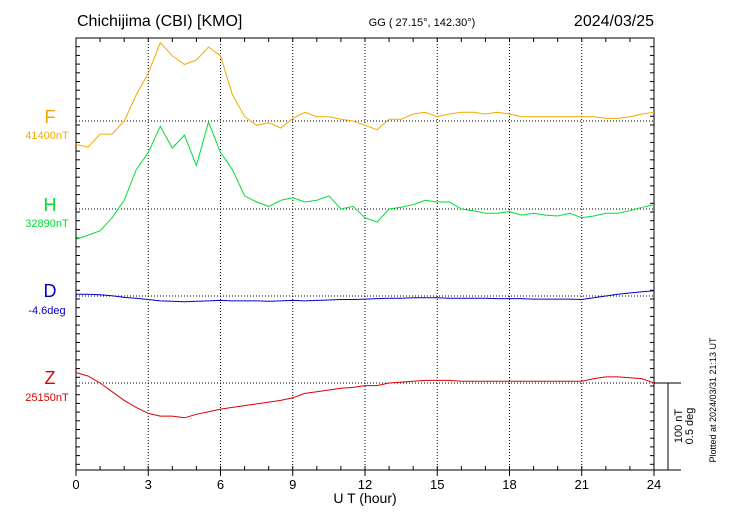 The image size is (730, 520). I want to click on x-axis-label: U T (hour), so click(364, 498).